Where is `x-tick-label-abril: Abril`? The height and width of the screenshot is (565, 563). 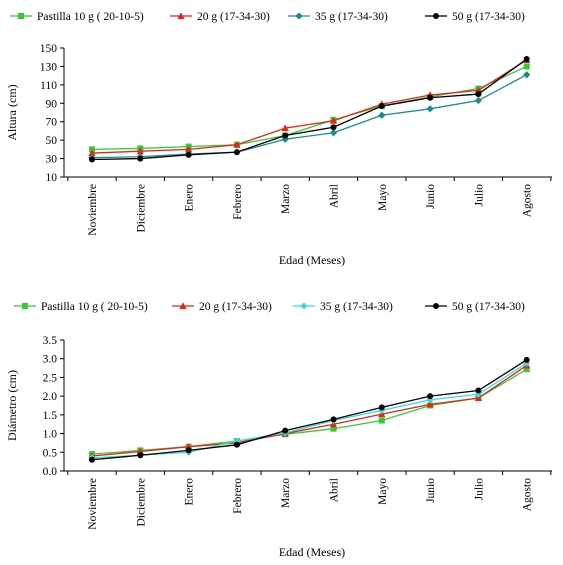 x-tick-label-abril: Abril is located at coordinates (335, 196).